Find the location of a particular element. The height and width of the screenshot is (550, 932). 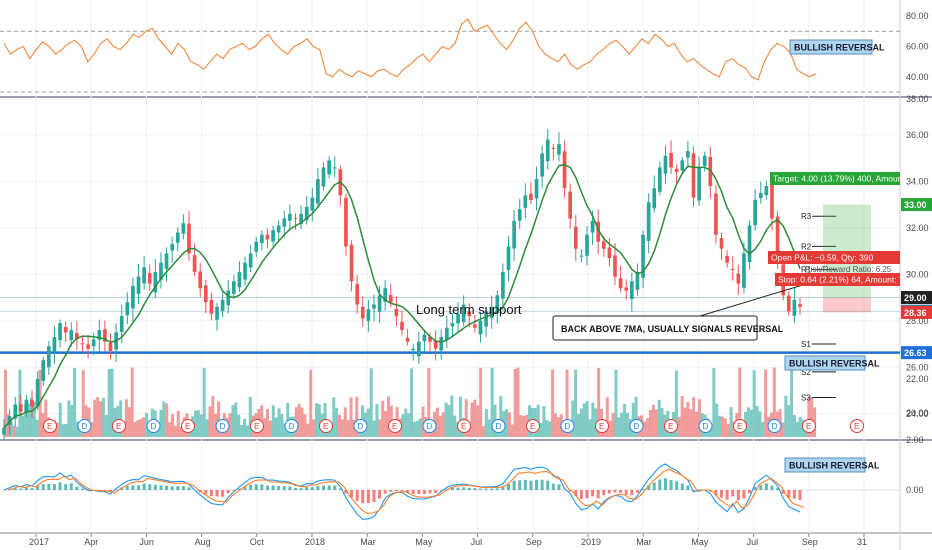

dividend-marker is located at coordinates (222, 426).